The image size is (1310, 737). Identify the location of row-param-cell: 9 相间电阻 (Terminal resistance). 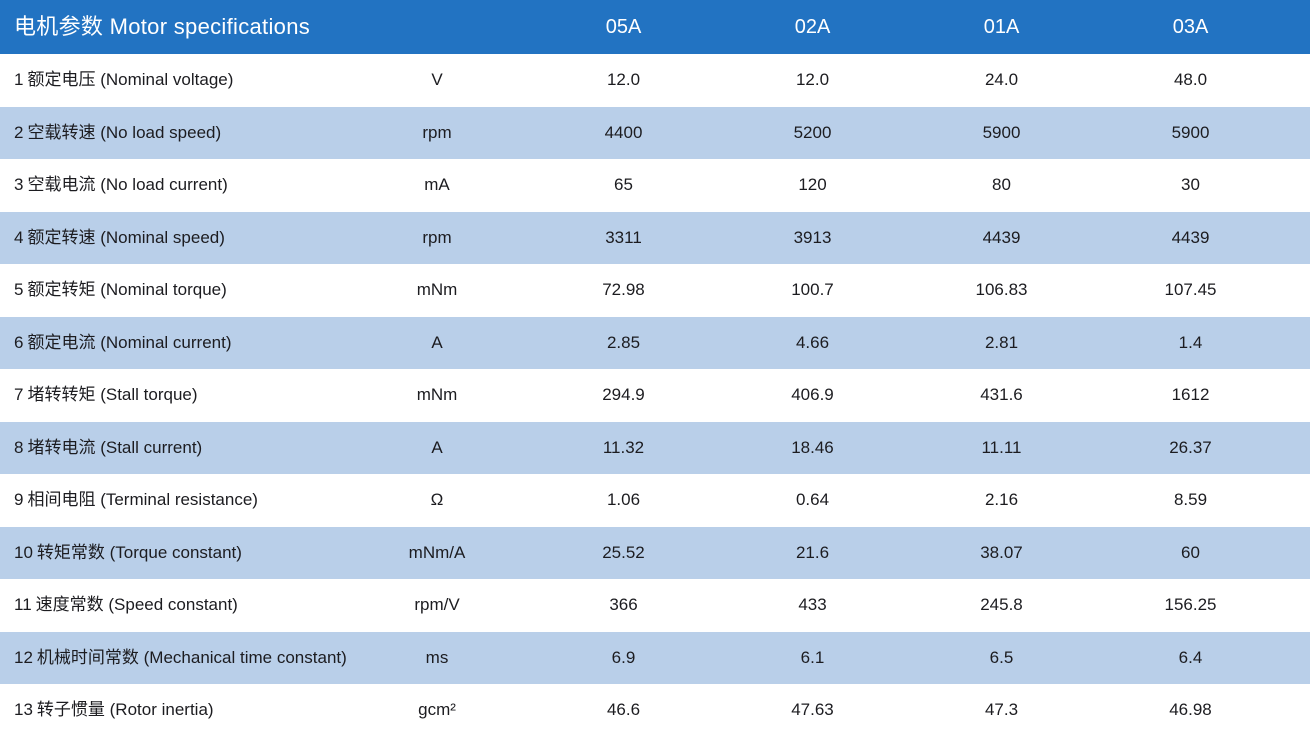
(172, 500).